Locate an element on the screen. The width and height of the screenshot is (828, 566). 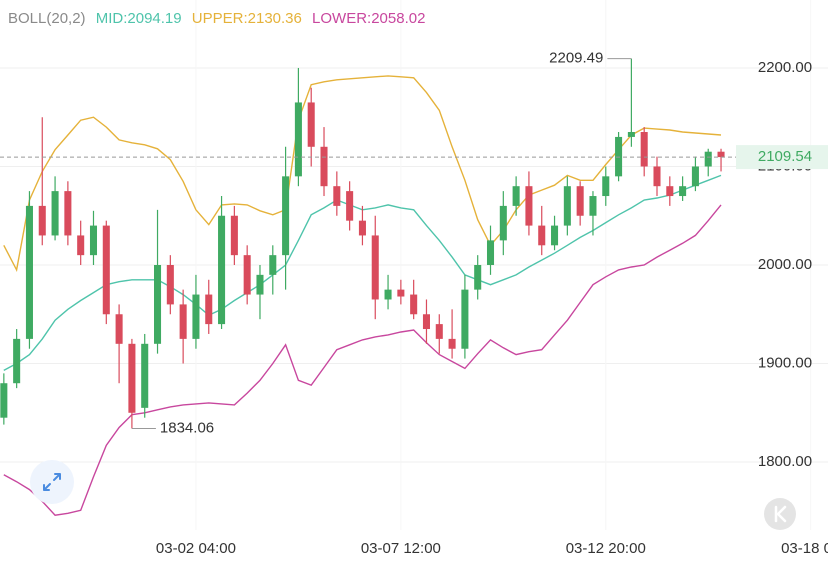
expand-icon is located at coordinates (52, 482).